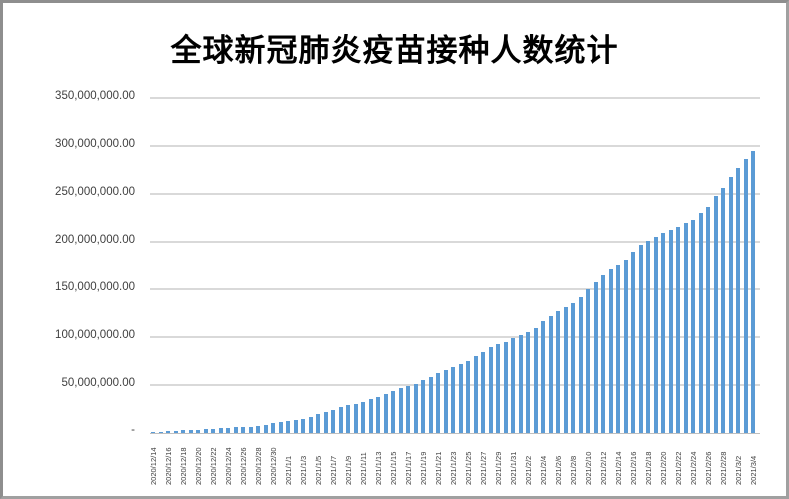  What do you see at coordinates (468, 468) in the screenshot?
I see `x-tick-label: 2021/1/25` at bounding box center [468, 468].